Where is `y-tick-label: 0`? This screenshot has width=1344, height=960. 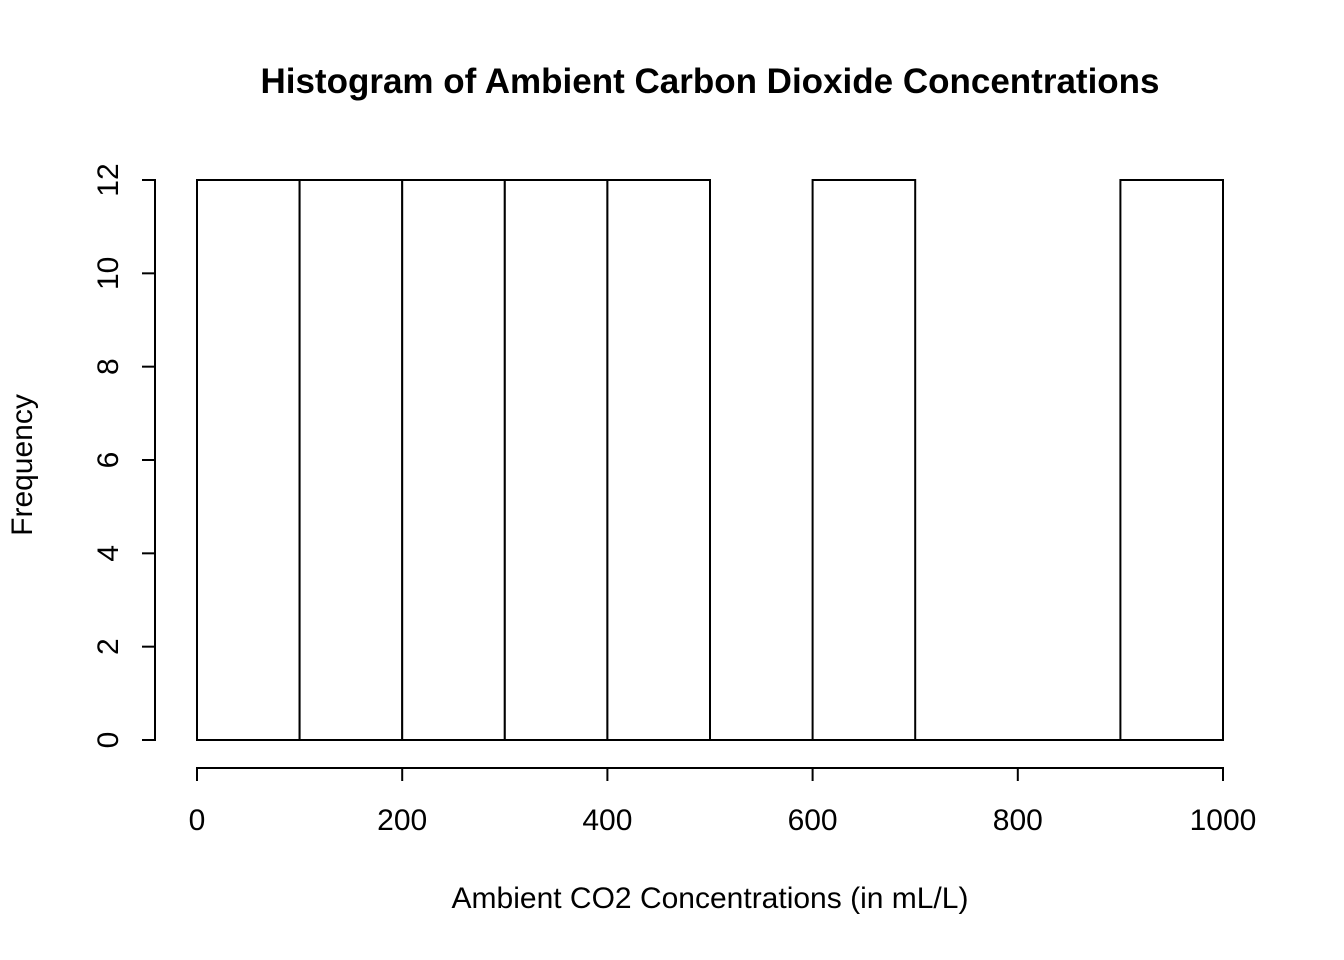 y-tick-label: 0 is located at coordinates (108, 740).